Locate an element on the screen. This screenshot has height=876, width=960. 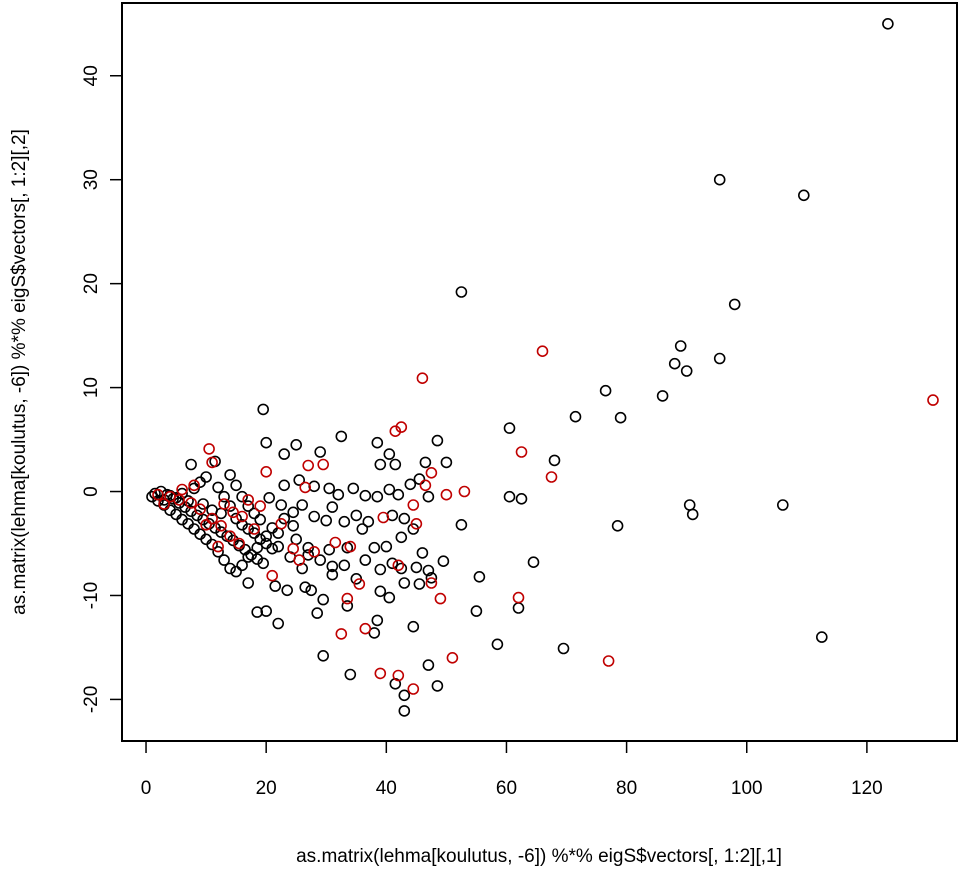
x-tick-label: 100 is located at coordinates (747, 788).